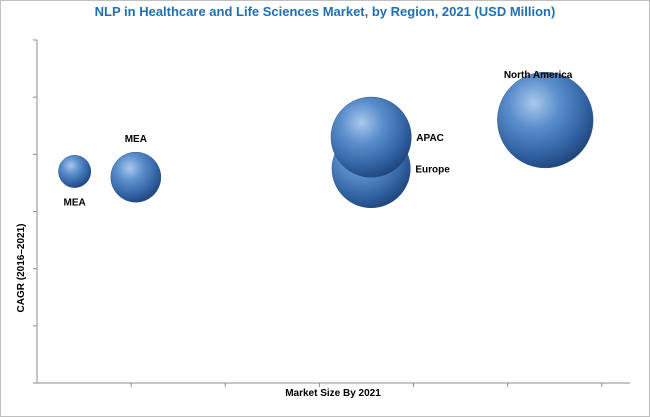 Image resolution: width=650 pixels, height=417 pixels. Describe the element at coordinates (545, 120) in the screenshot. I see `bubble-north-america` at that location.